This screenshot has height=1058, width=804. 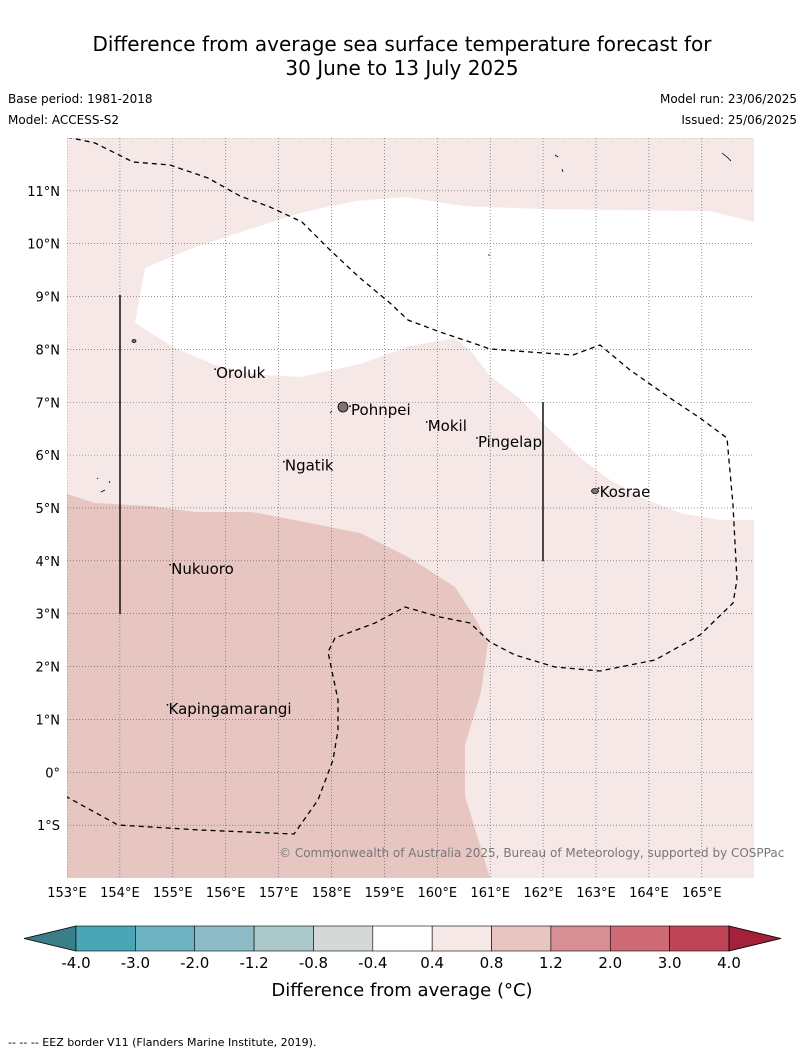 What do you see at coordinates (332, 893) in the screenshot?
I see `longitude-label: 158°E` at bounding box center [332, 893].